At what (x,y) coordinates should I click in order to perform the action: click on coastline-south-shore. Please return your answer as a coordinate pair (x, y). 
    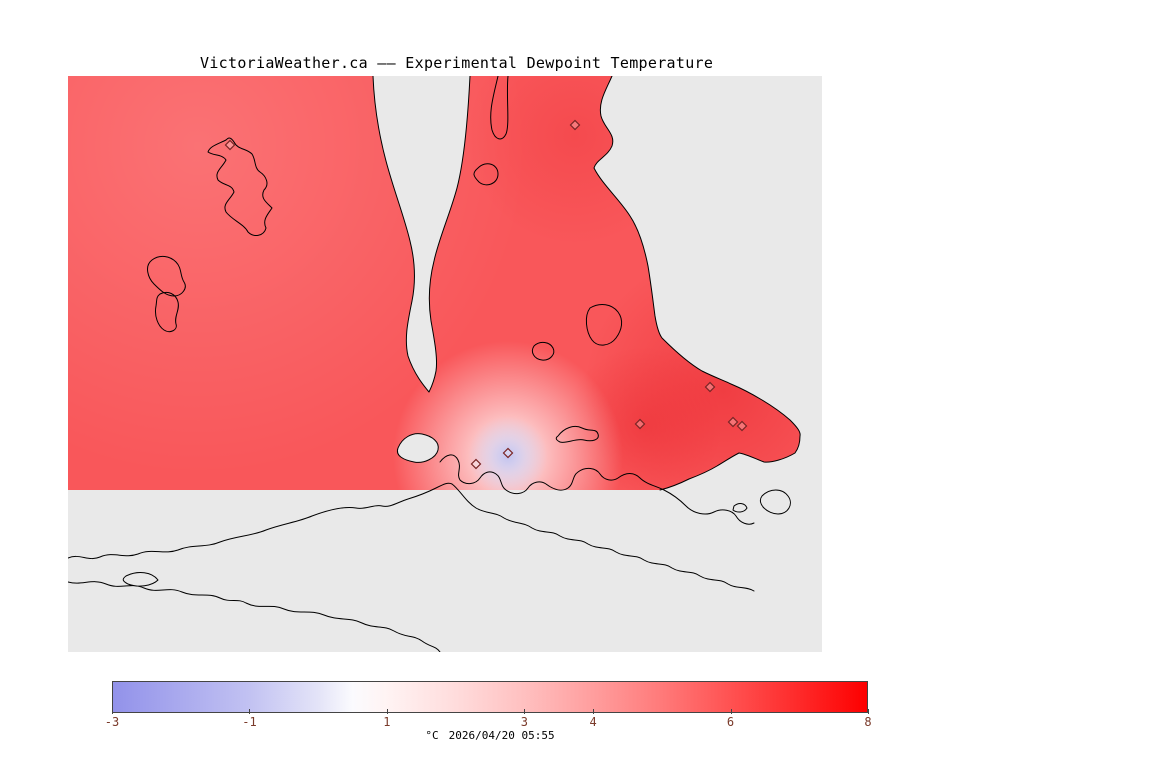
    Looking at the image, I should click on (615, 475).